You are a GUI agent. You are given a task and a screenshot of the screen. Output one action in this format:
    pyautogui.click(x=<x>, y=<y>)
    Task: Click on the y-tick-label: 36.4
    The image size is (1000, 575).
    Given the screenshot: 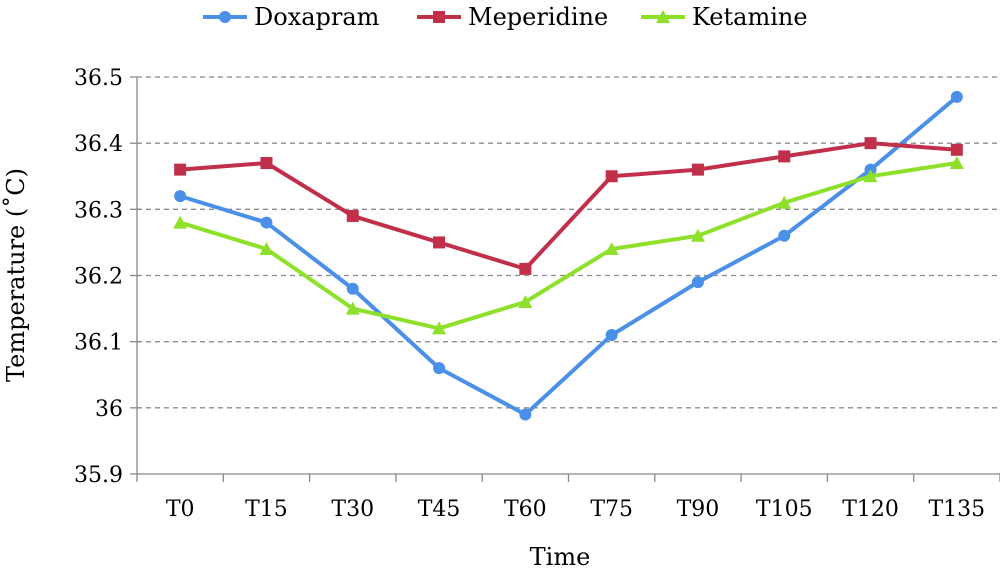 What is the action you would take?
    pyautogui.click(x=98, y=144)
    